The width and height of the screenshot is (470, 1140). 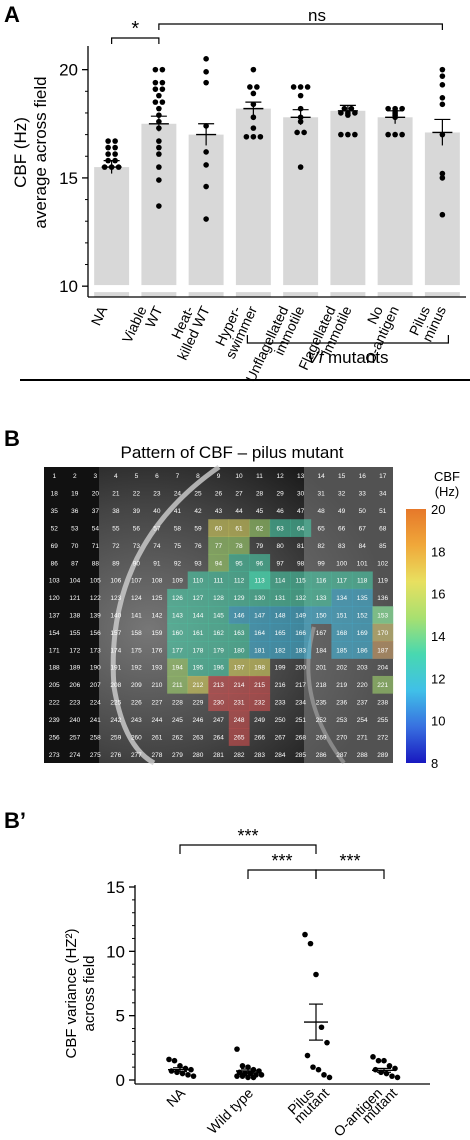 What do you see at coordinates (54, 633) in the screenshot?
I see `grid-cell-number: 154` at bounding box center [54, 633].